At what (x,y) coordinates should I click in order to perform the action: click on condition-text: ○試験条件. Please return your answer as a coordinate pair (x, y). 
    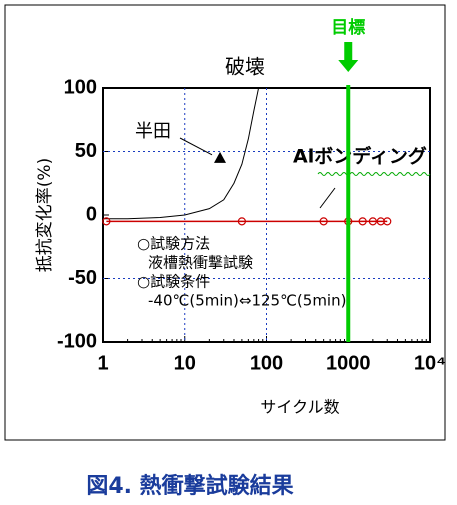
    Looking at the image, I should click on (173, 282).